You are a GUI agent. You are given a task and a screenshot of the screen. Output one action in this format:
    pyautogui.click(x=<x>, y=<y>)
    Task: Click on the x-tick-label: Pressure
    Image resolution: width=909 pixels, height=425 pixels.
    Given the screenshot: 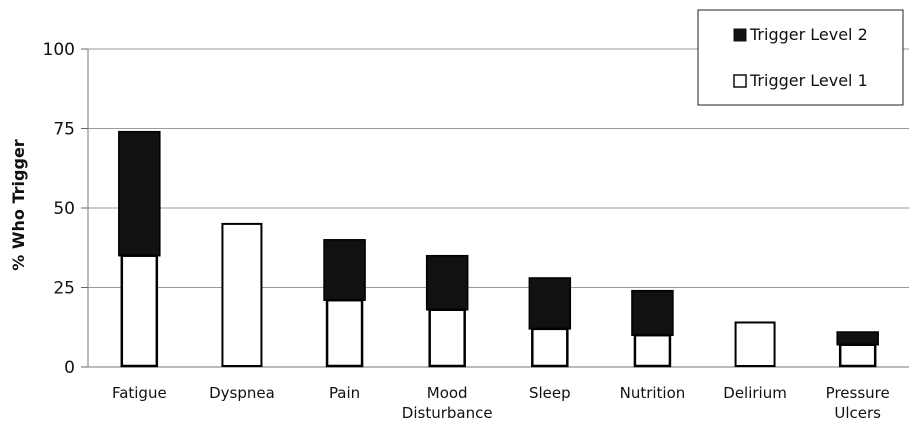 What is the action you would take?
    pyautogui.click(x=858, y=393)
    